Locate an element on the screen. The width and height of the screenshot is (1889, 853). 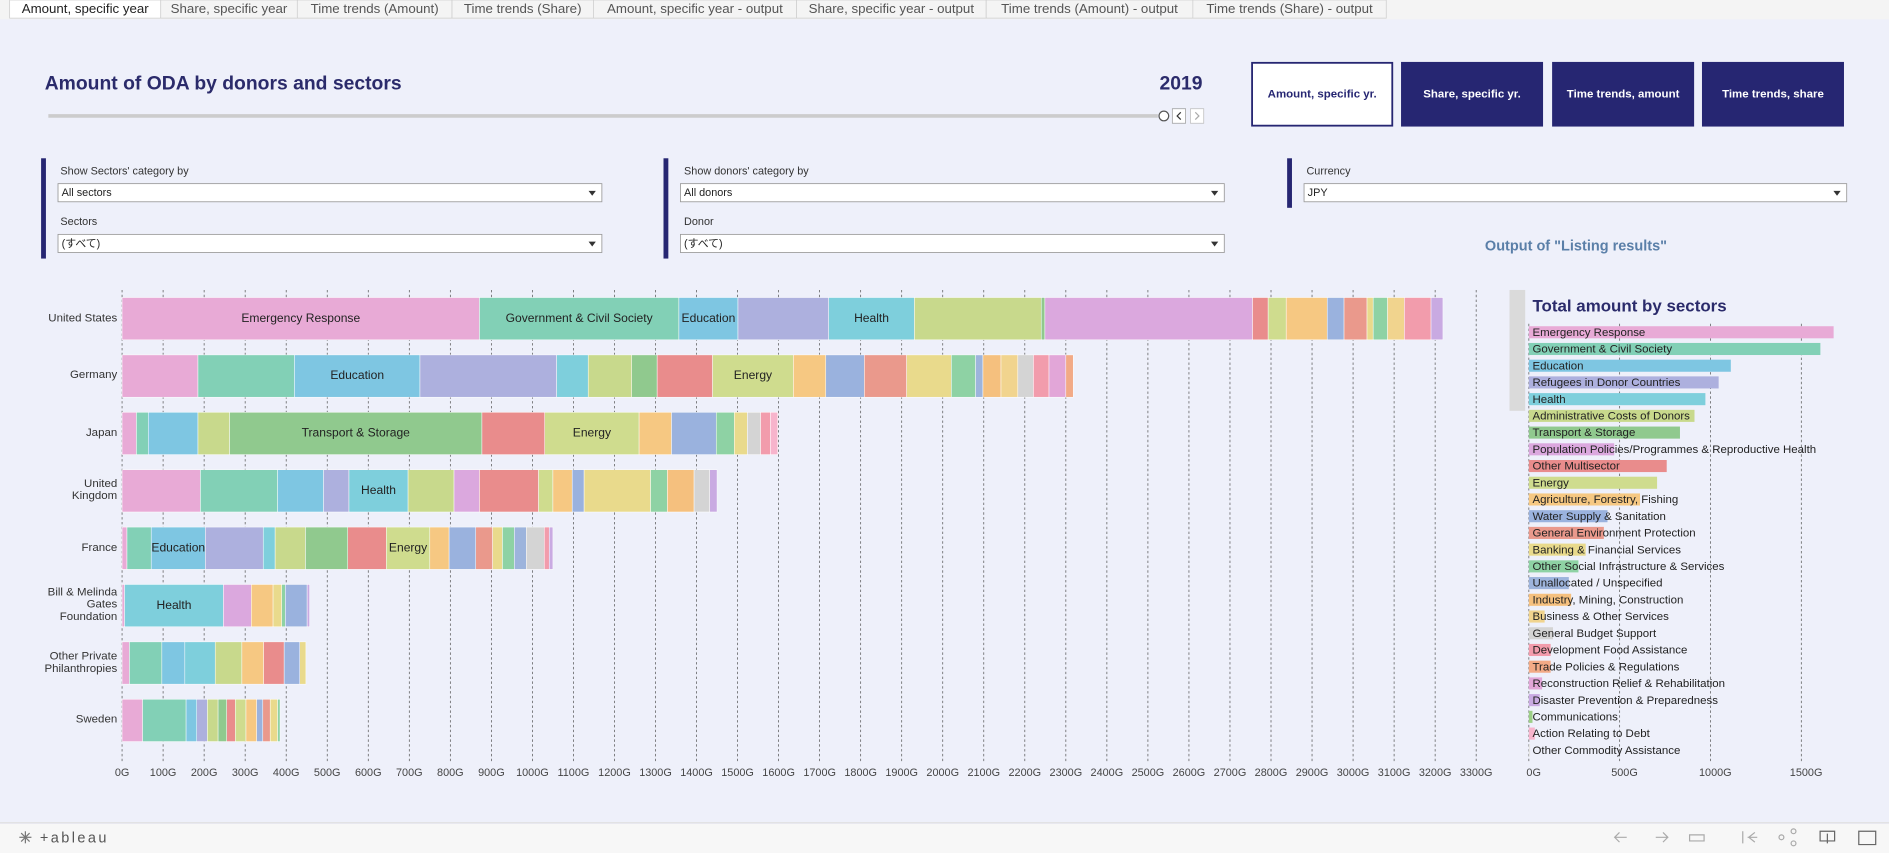
x-tick-label: 2100G is located at coordinates (983, 773).